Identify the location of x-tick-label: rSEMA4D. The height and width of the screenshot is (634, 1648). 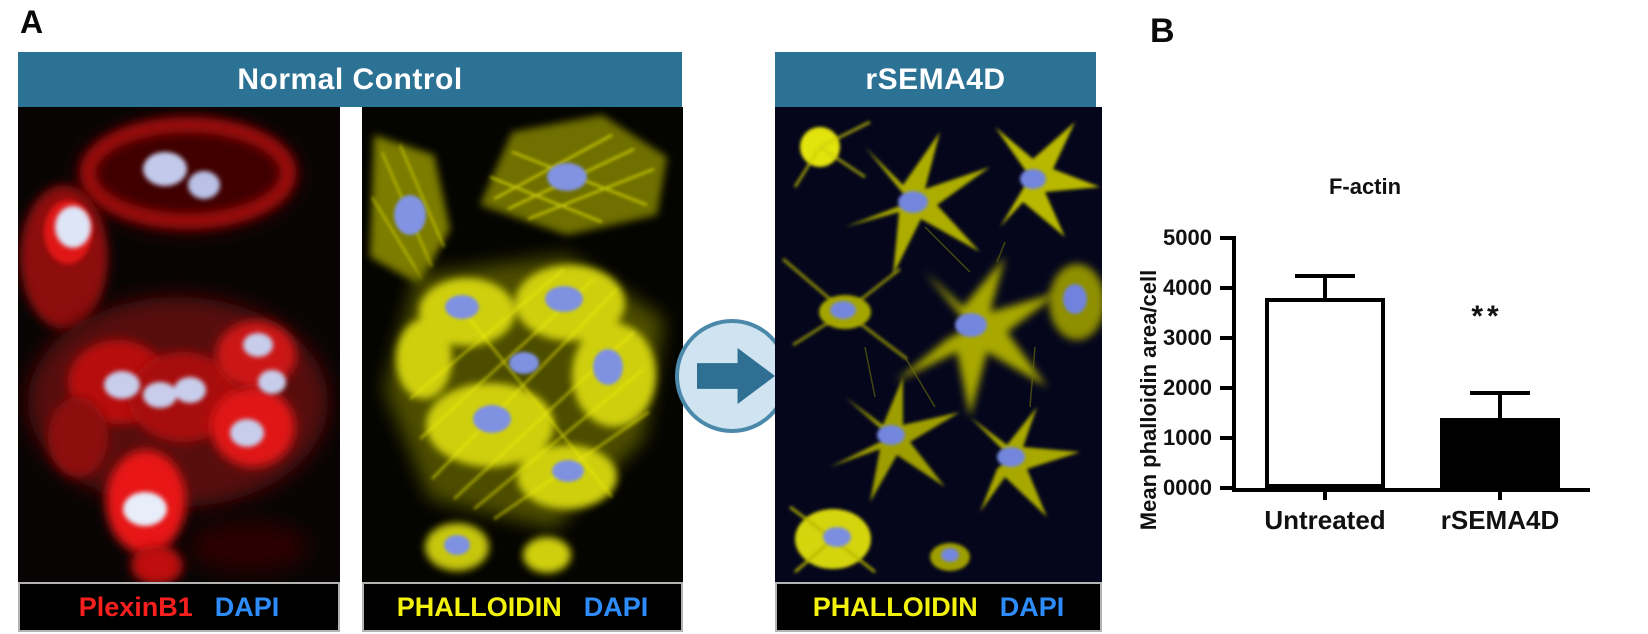
(1500, 520).